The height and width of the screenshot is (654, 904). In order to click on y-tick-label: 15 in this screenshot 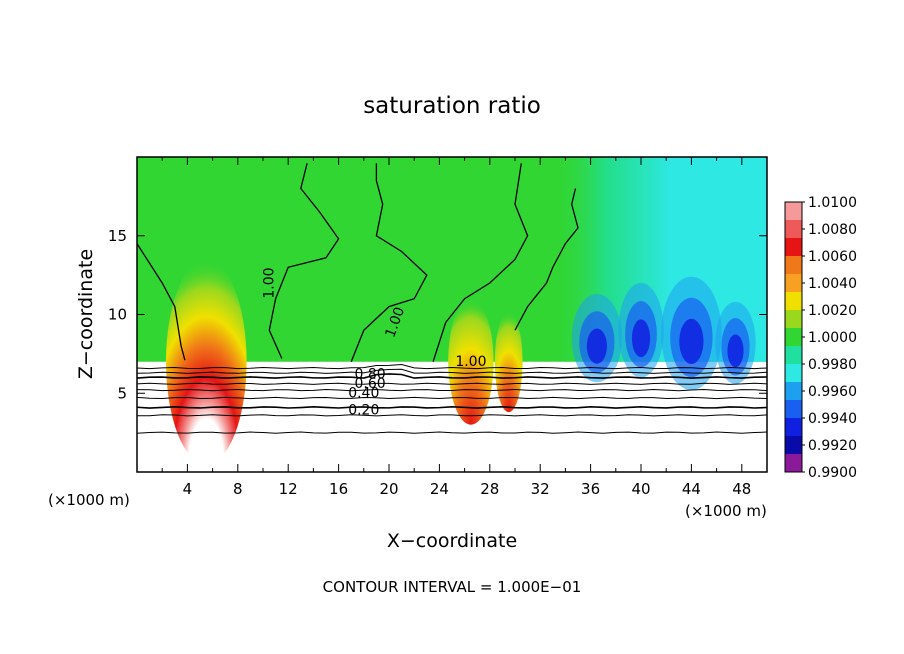, I will do `click(117, 236)`.